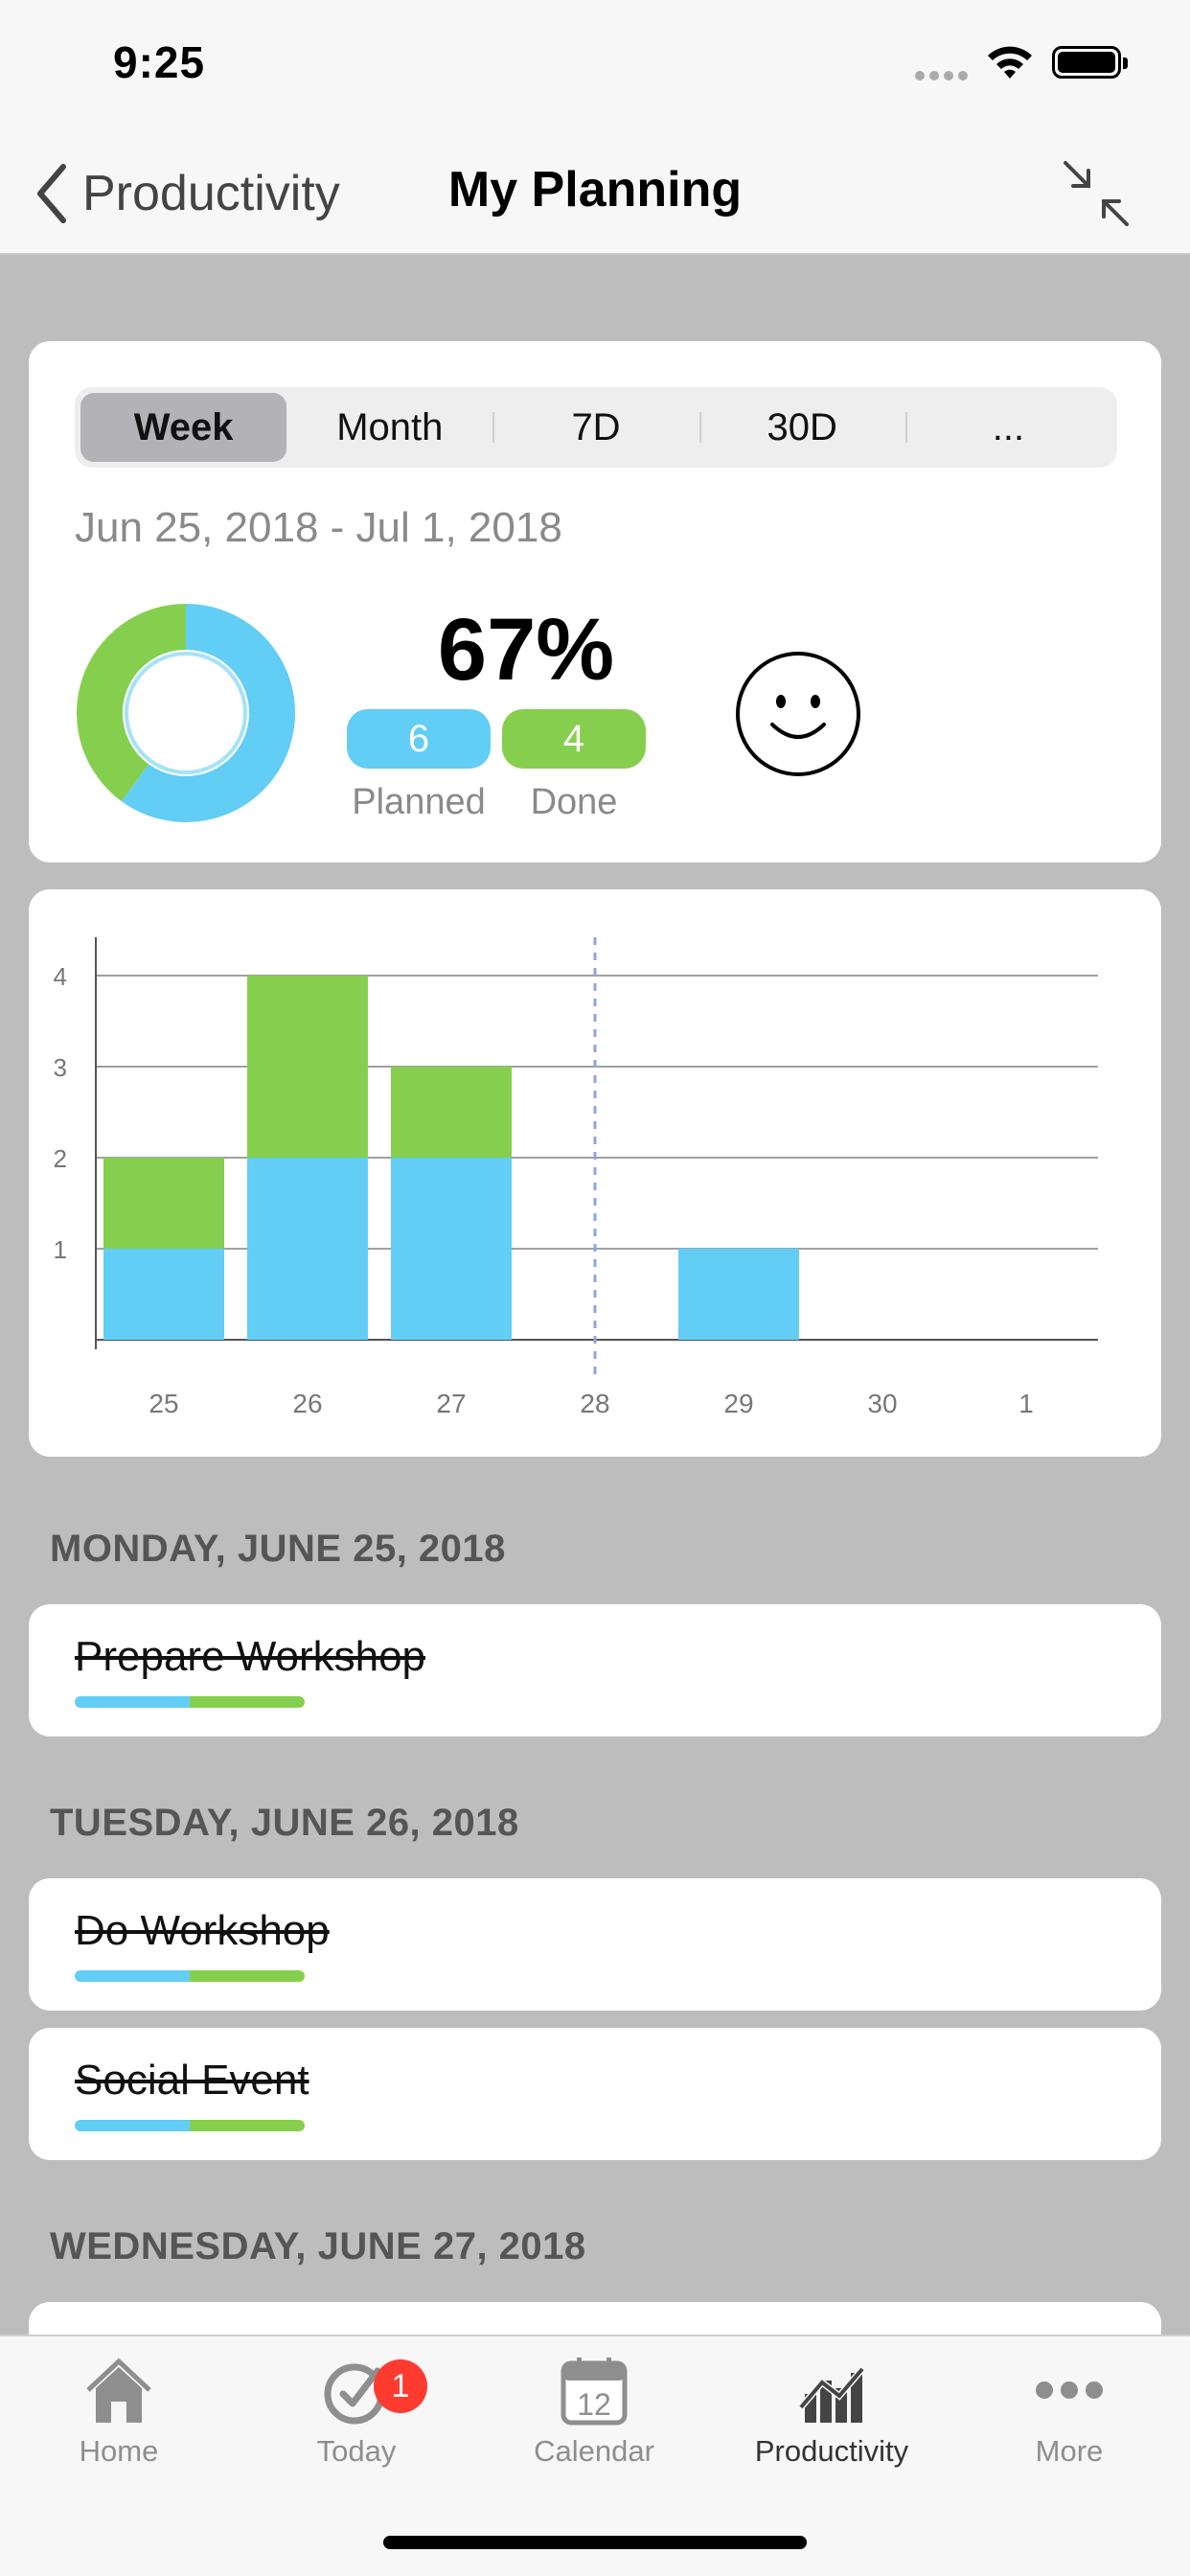 Image resolution: width=1190 pixels, height=2576 pixels. Describe the element at coordinates (802, 427) in the screenshot. I see `segment-30d: 30D` at that location.